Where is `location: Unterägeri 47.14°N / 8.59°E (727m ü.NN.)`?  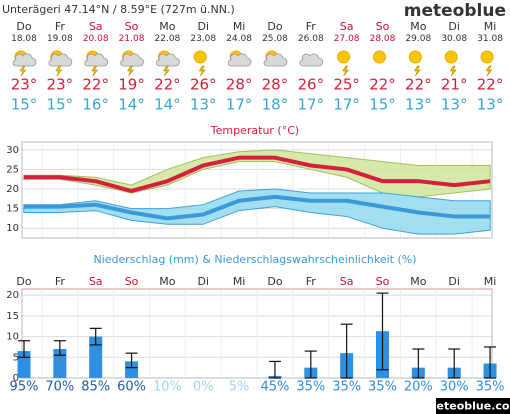 location: Unterägeri 47.14°N / 8.59°E (727m ü.NN.) is located at coordinates (118, 9).